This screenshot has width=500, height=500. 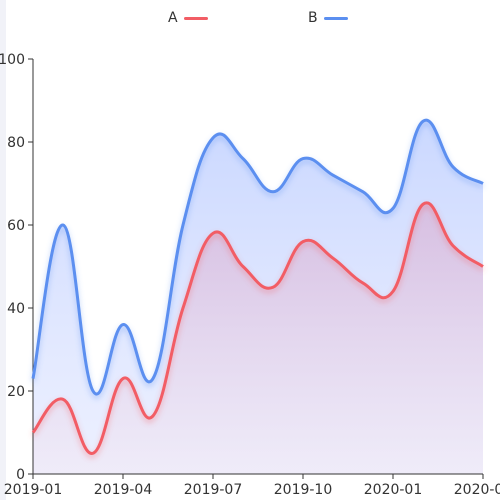 What do you see at coordinates (16, 226) in the screenshot?
I see `y-tick-label: 60` at bounding box center [16, 226].